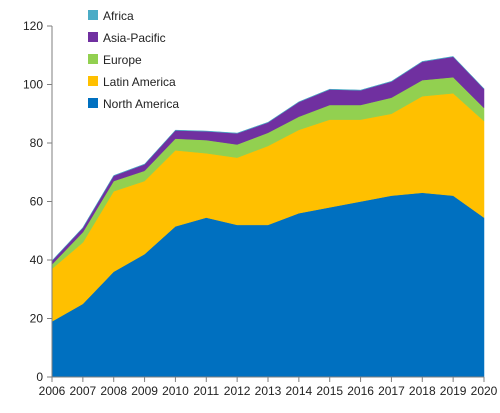 This screenshot has width=500, height=413. Describe the element at coordinates (422, 391) in the screenshot. I see `x-tick-label: 2018` at that location.